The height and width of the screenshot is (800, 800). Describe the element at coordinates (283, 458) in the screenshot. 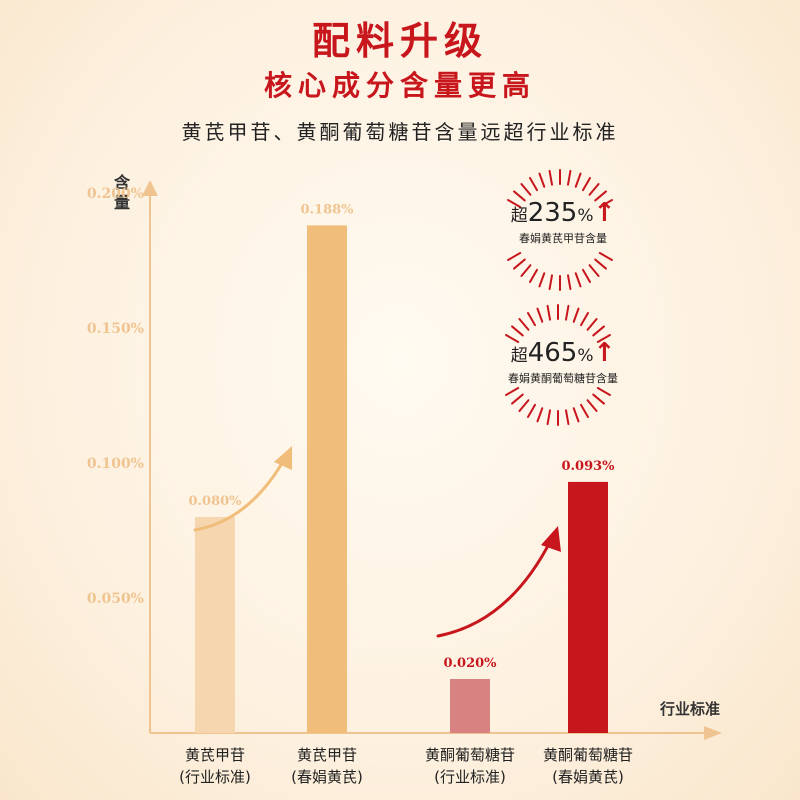

I see `arrow-head-orange-icon` at that location.